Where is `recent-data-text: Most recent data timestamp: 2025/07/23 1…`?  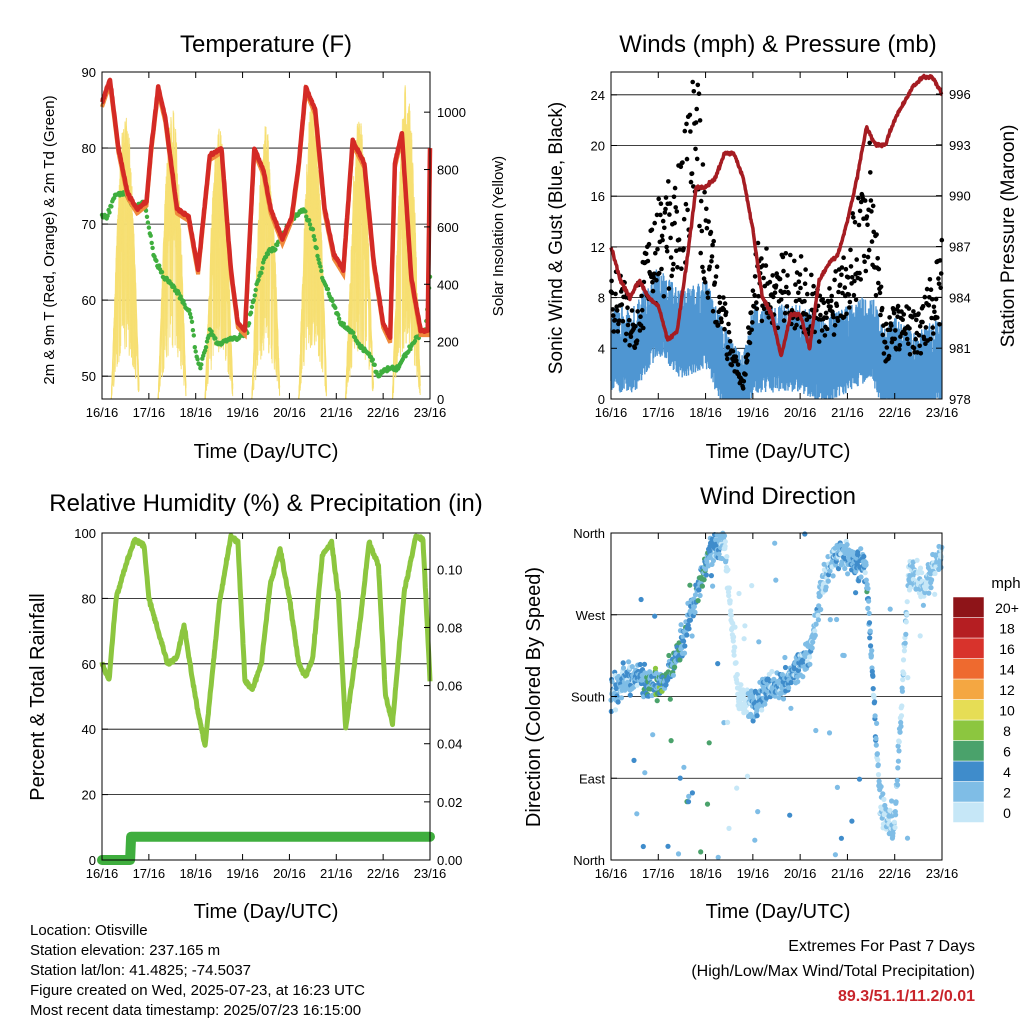
recent-data-text: Most recent data timestamp: 2025/07/23 1… is located at coordinates (196, 1010).